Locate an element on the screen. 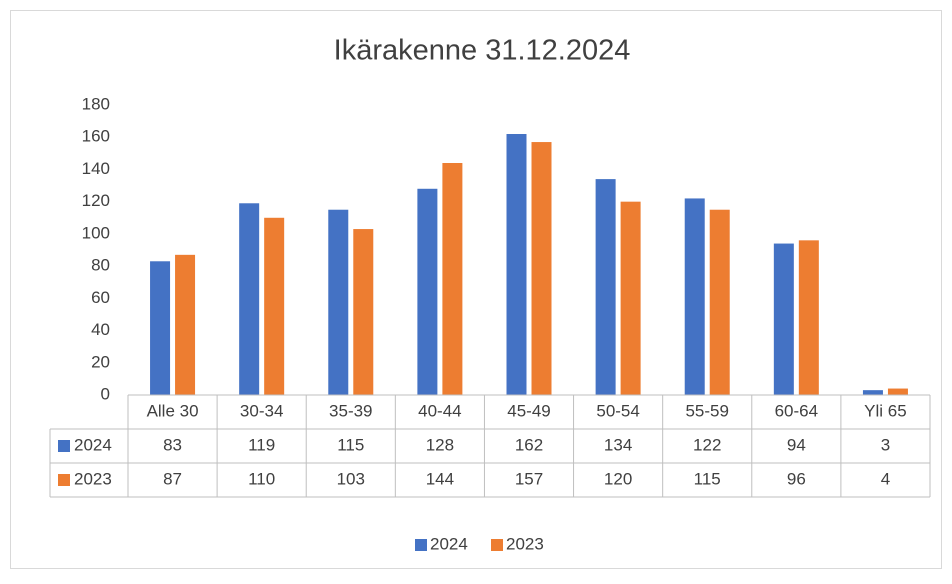  x-tick-label: Yli 65 is located at coordinates (885, 410).